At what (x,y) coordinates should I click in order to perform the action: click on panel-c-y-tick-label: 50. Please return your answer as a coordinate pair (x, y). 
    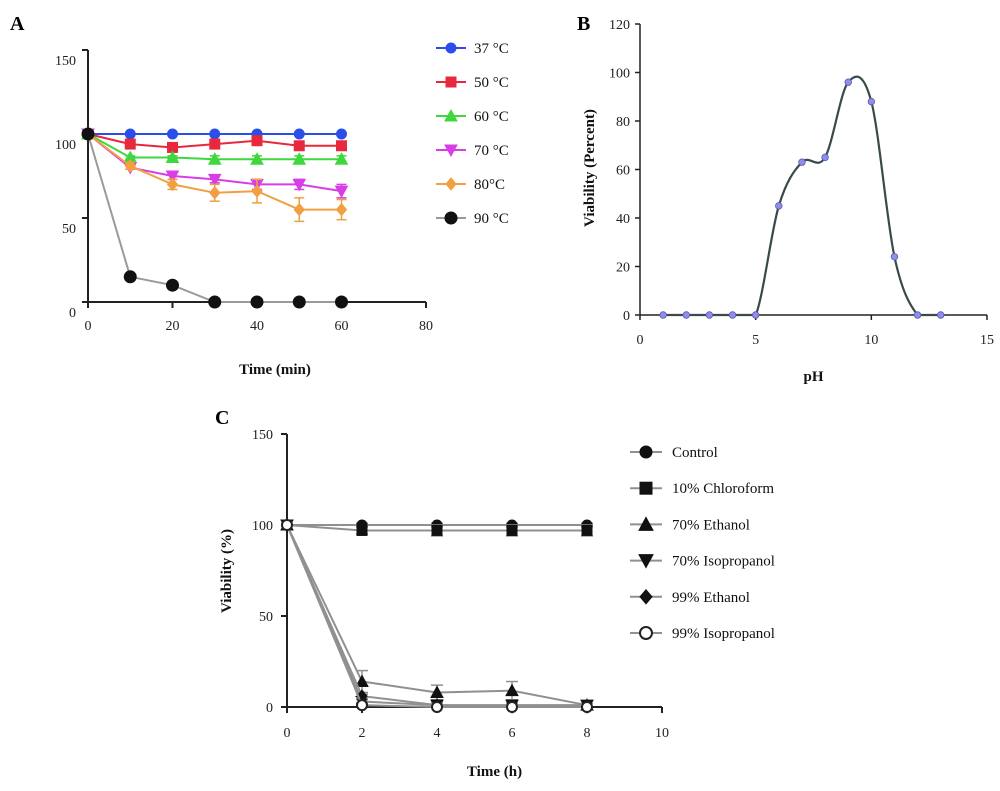
    Looking at the image, I should click on (266, 617).